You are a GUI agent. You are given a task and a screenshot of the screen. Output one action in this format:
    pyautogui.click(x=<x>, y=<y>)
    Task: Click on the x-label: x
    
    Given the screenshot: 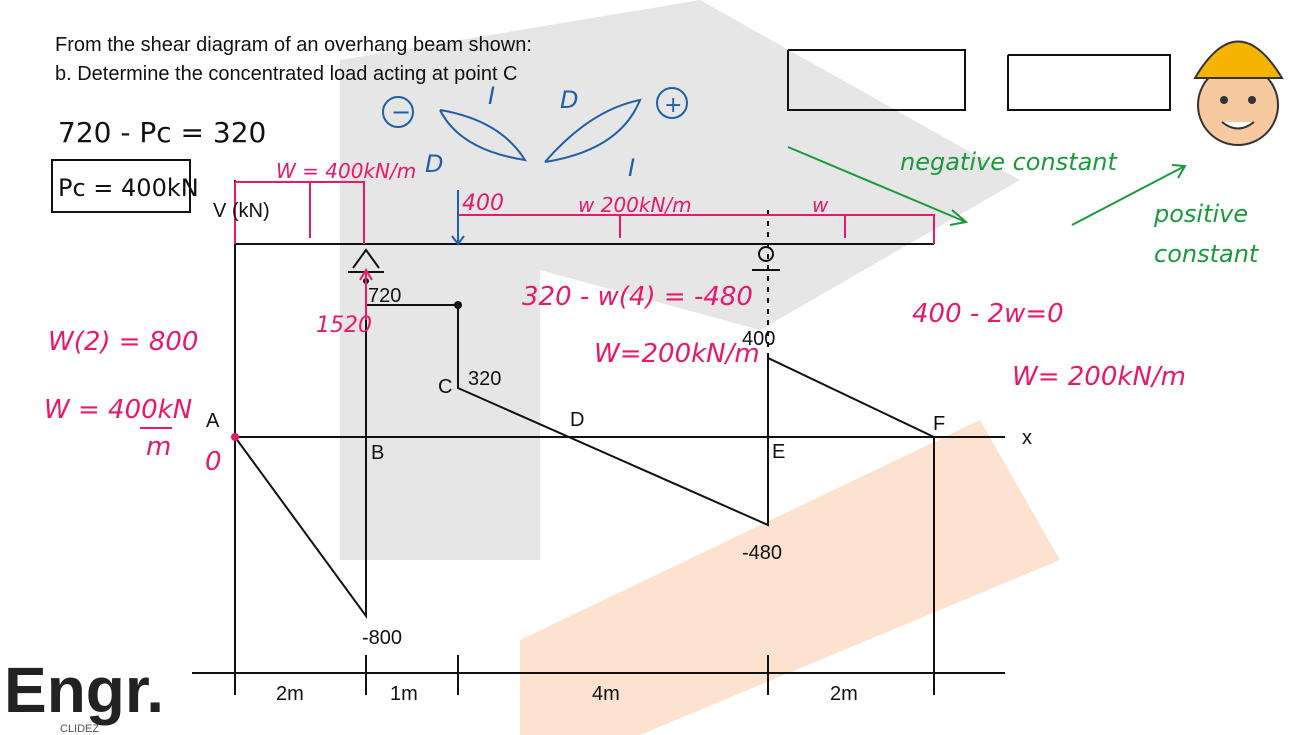 What is the action you would take?
    pyautogui.click(x=1027, y=438)
    